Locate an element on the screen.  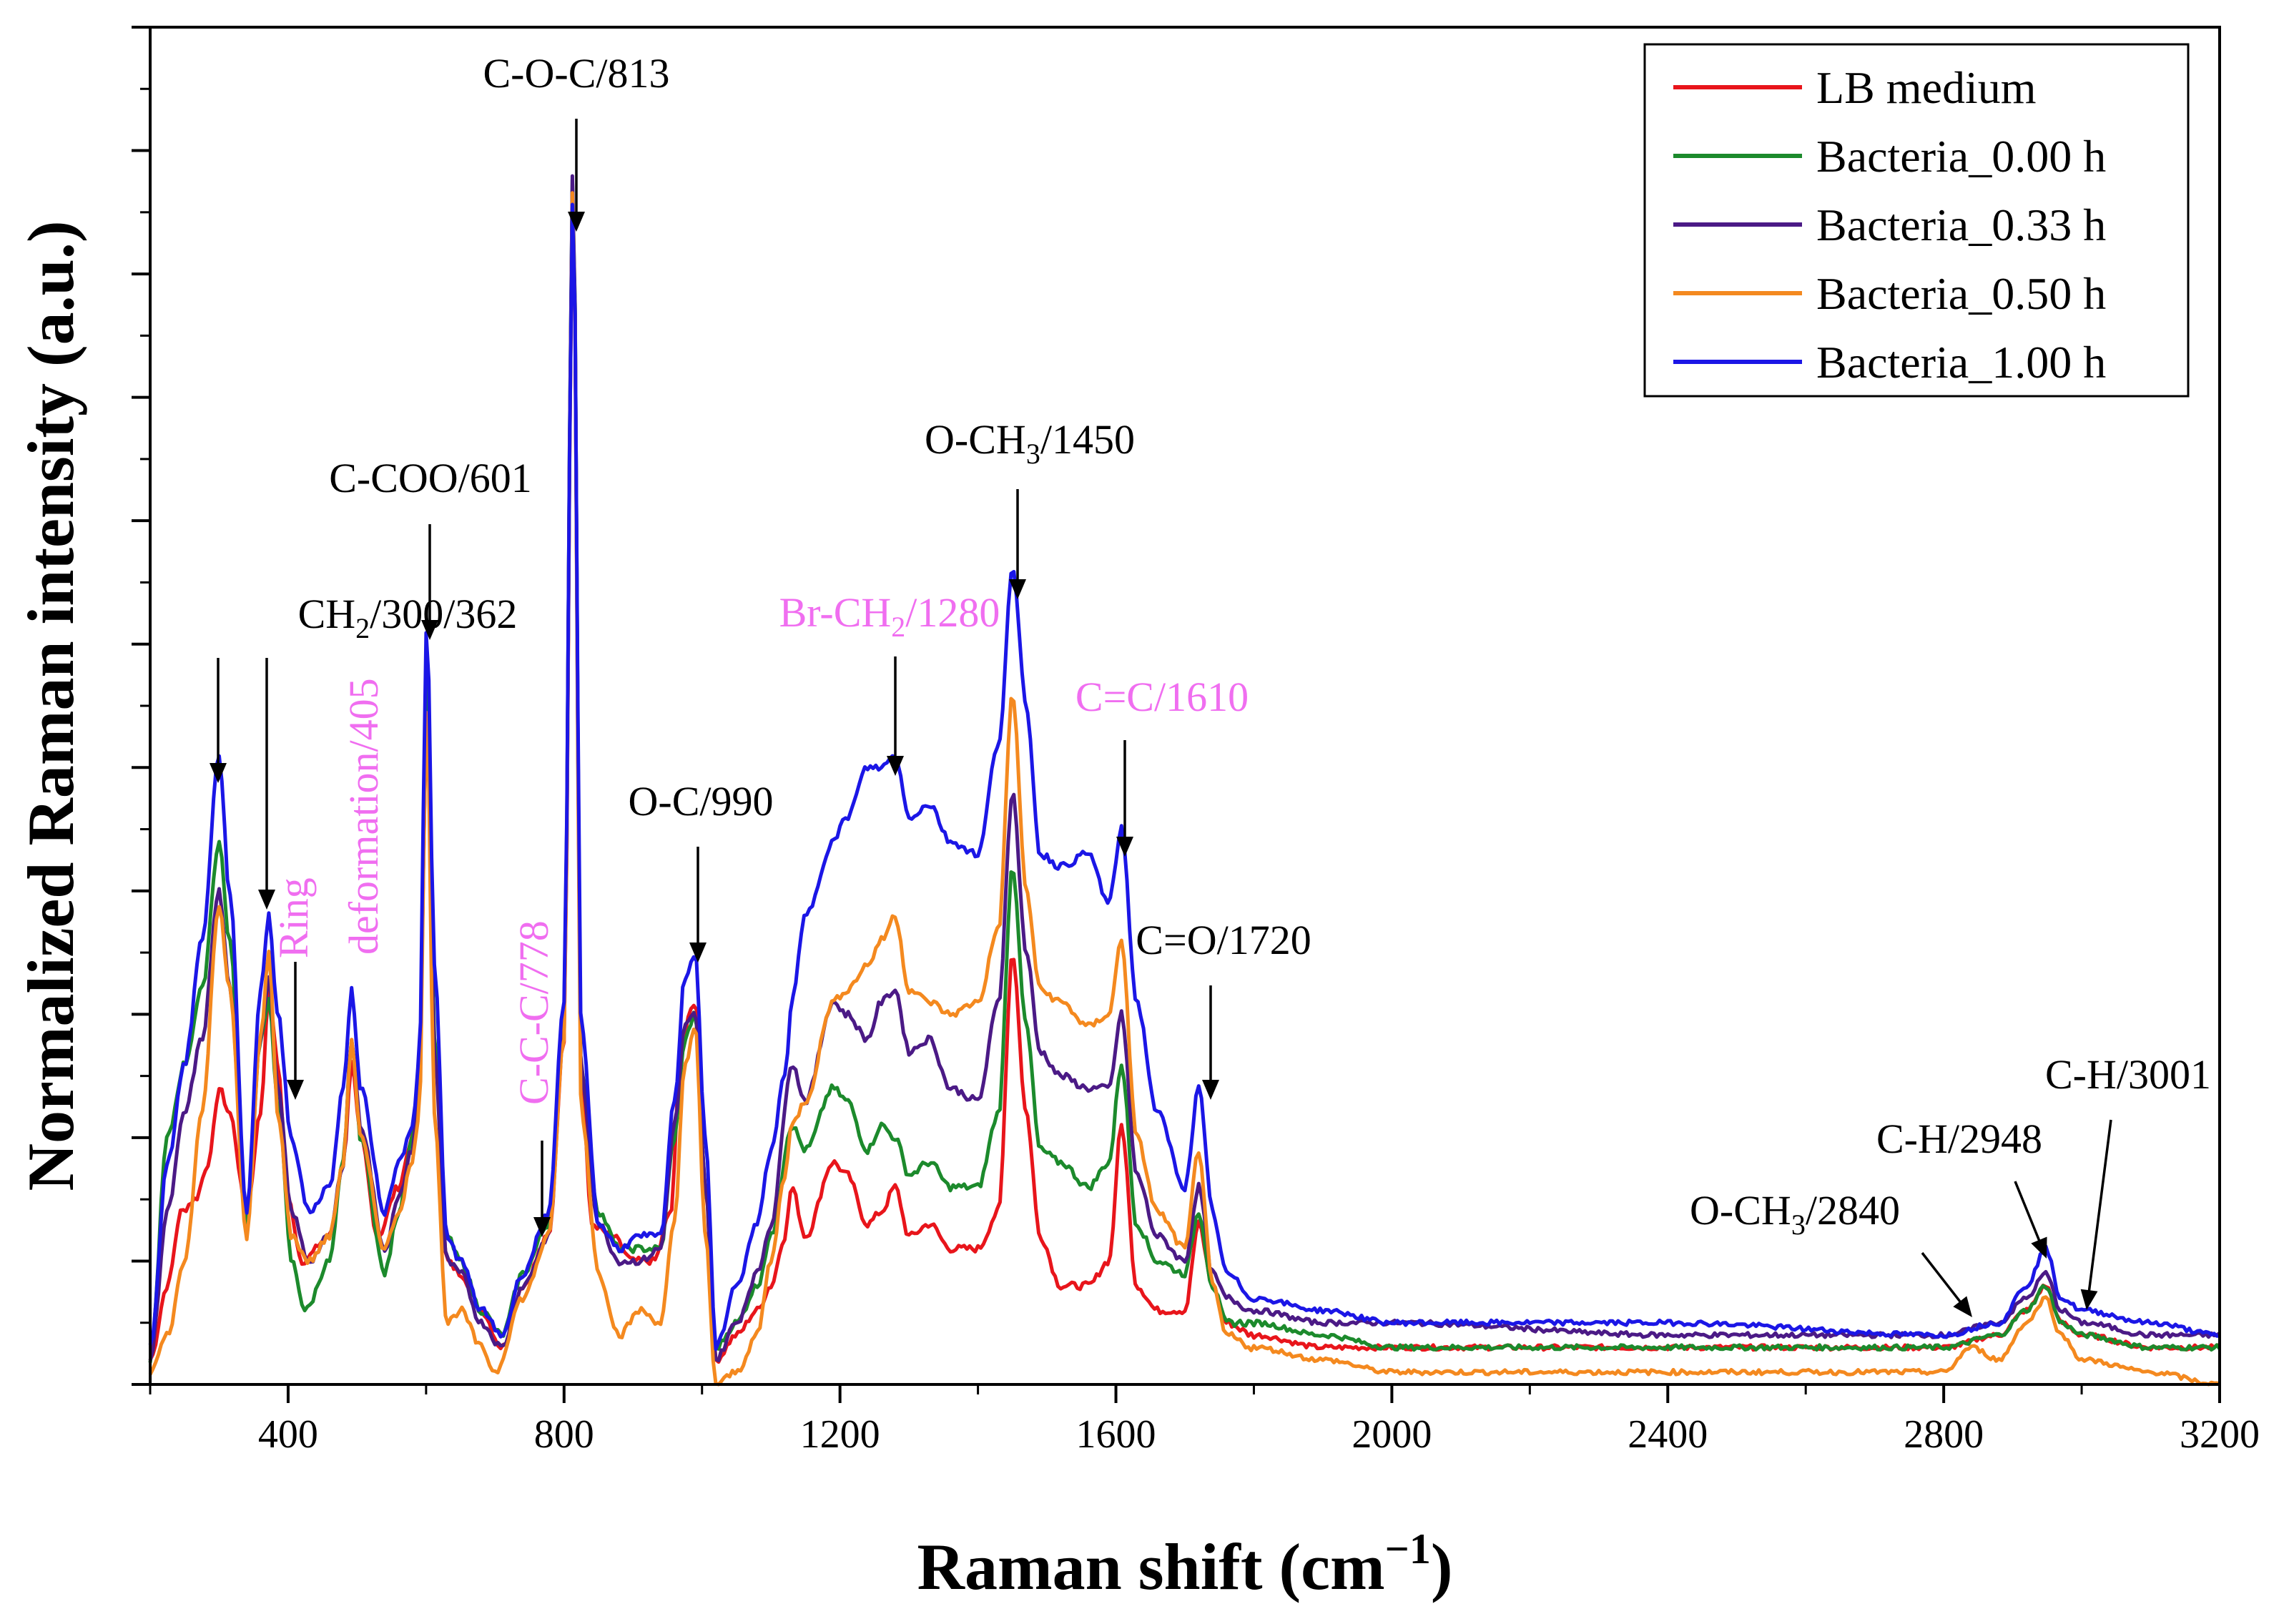
x-axis-label: Raman shift (cm−1) is located at coordinates (1185, 1564).